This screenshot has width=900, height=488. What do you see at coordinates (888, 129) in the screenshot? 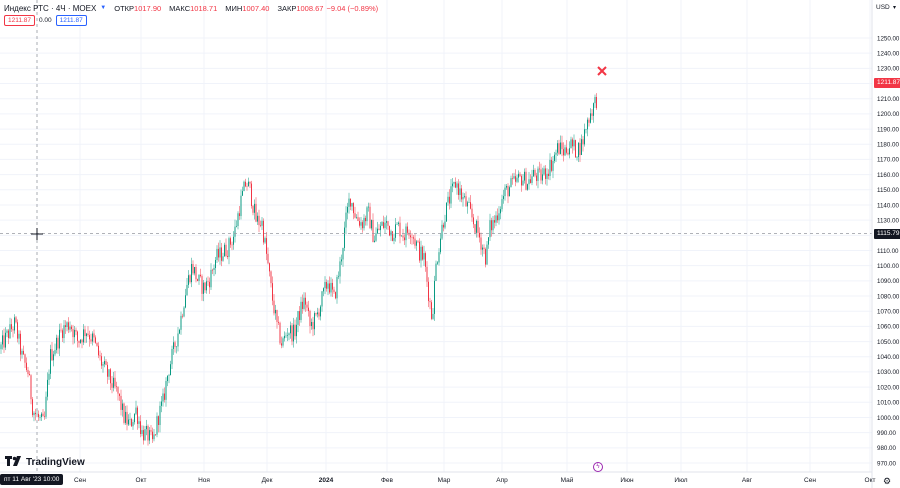
I see `price-tick-label: 1190.00` at bounding box center [888, 129].